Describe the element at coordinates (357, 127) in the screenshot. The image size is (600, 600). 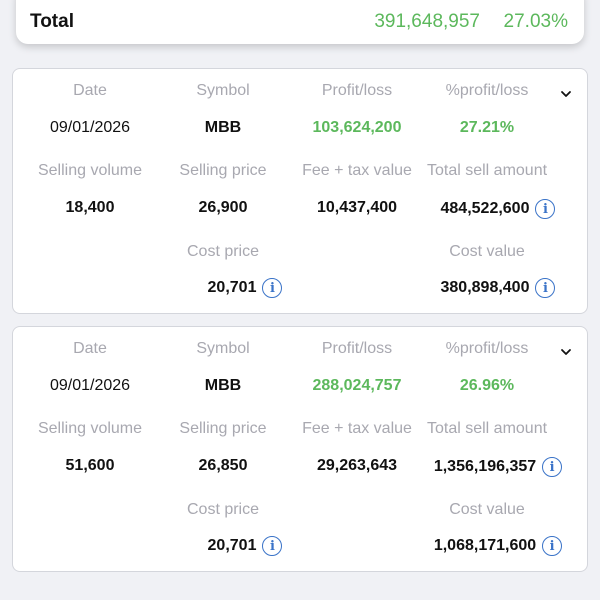
I see `trade-profit-loss: 103,624,200` at that location.